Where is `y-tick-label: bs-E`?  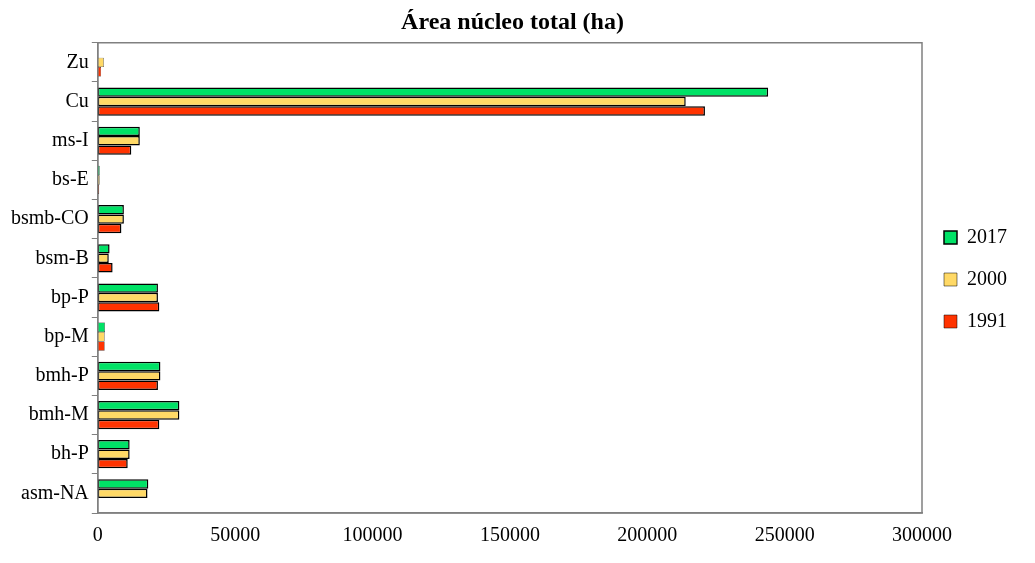
y-tick-label: bs-E is located at coordinates (70, 178).